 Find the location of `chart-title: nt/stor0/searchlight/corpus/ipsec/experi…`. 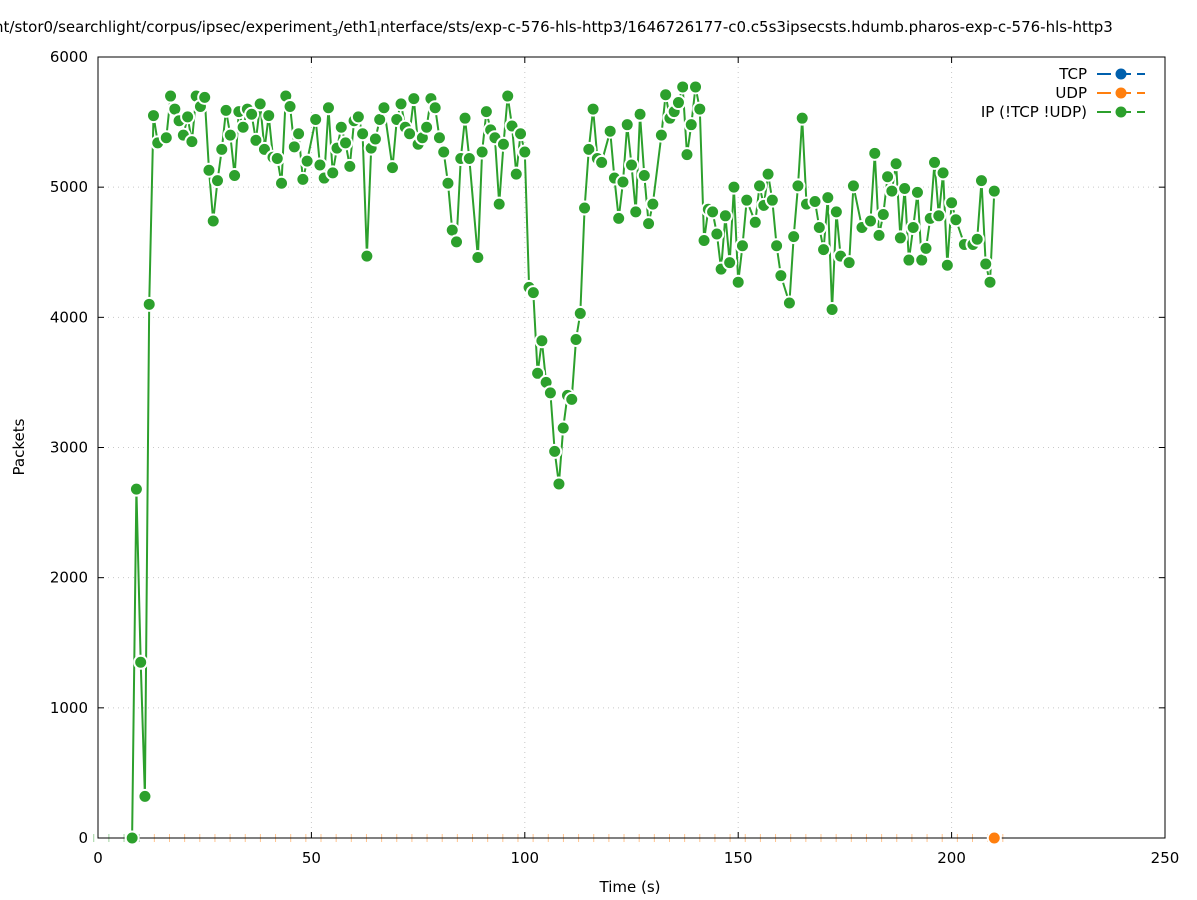

chart-title: nt/stor0/searchlight/corpus/ipsec/experi… is located at coordinates (556, 28).